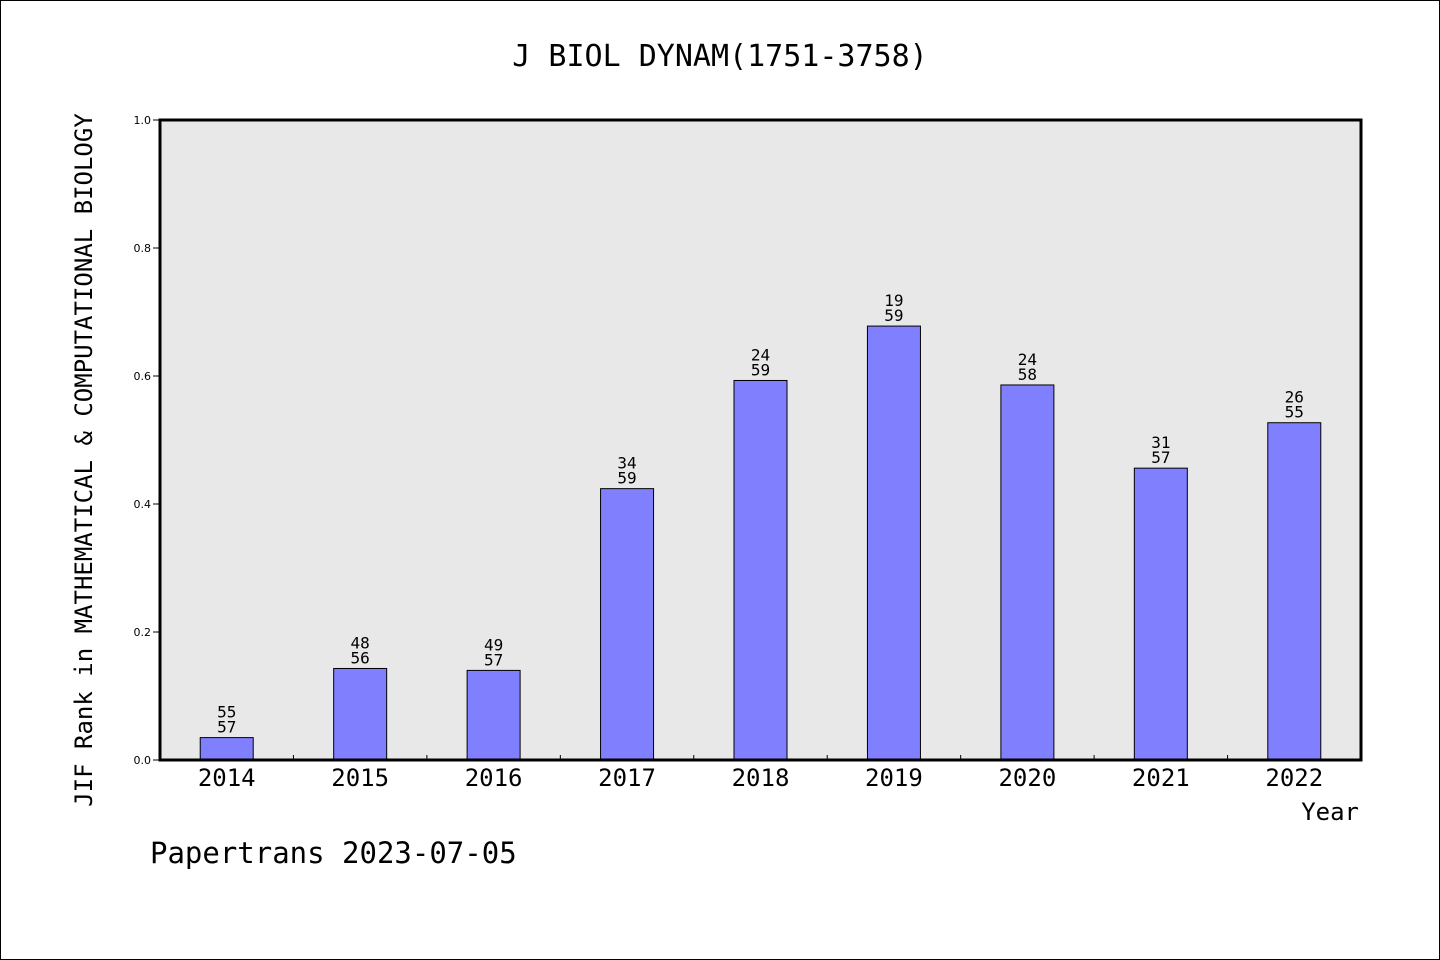 This screenshot has height=960, width=1440. Describe the element at coordinates (143, 248) in the screenshot. I see `y-tick-label: 0.8` at that location.